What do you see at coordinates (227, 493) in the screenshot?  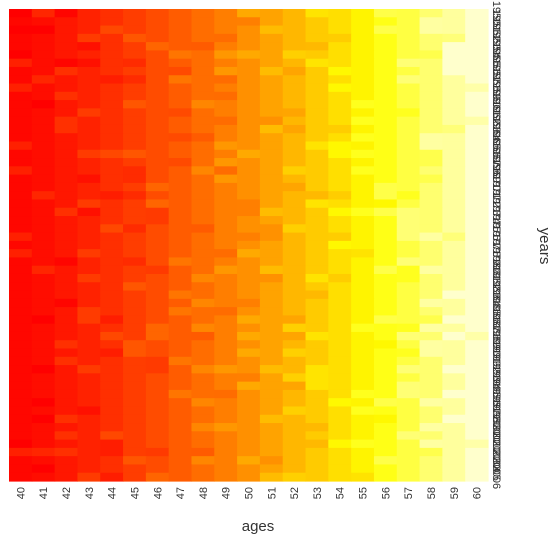 I see `x-tick-label: 49` at bounding box center [227, 493].